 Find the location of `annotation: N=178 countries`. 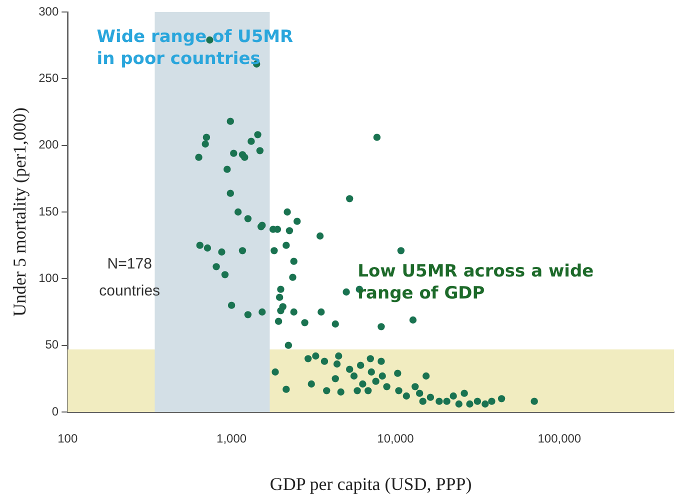

annotation: N=178 countries is located at coordinates (129, 278).